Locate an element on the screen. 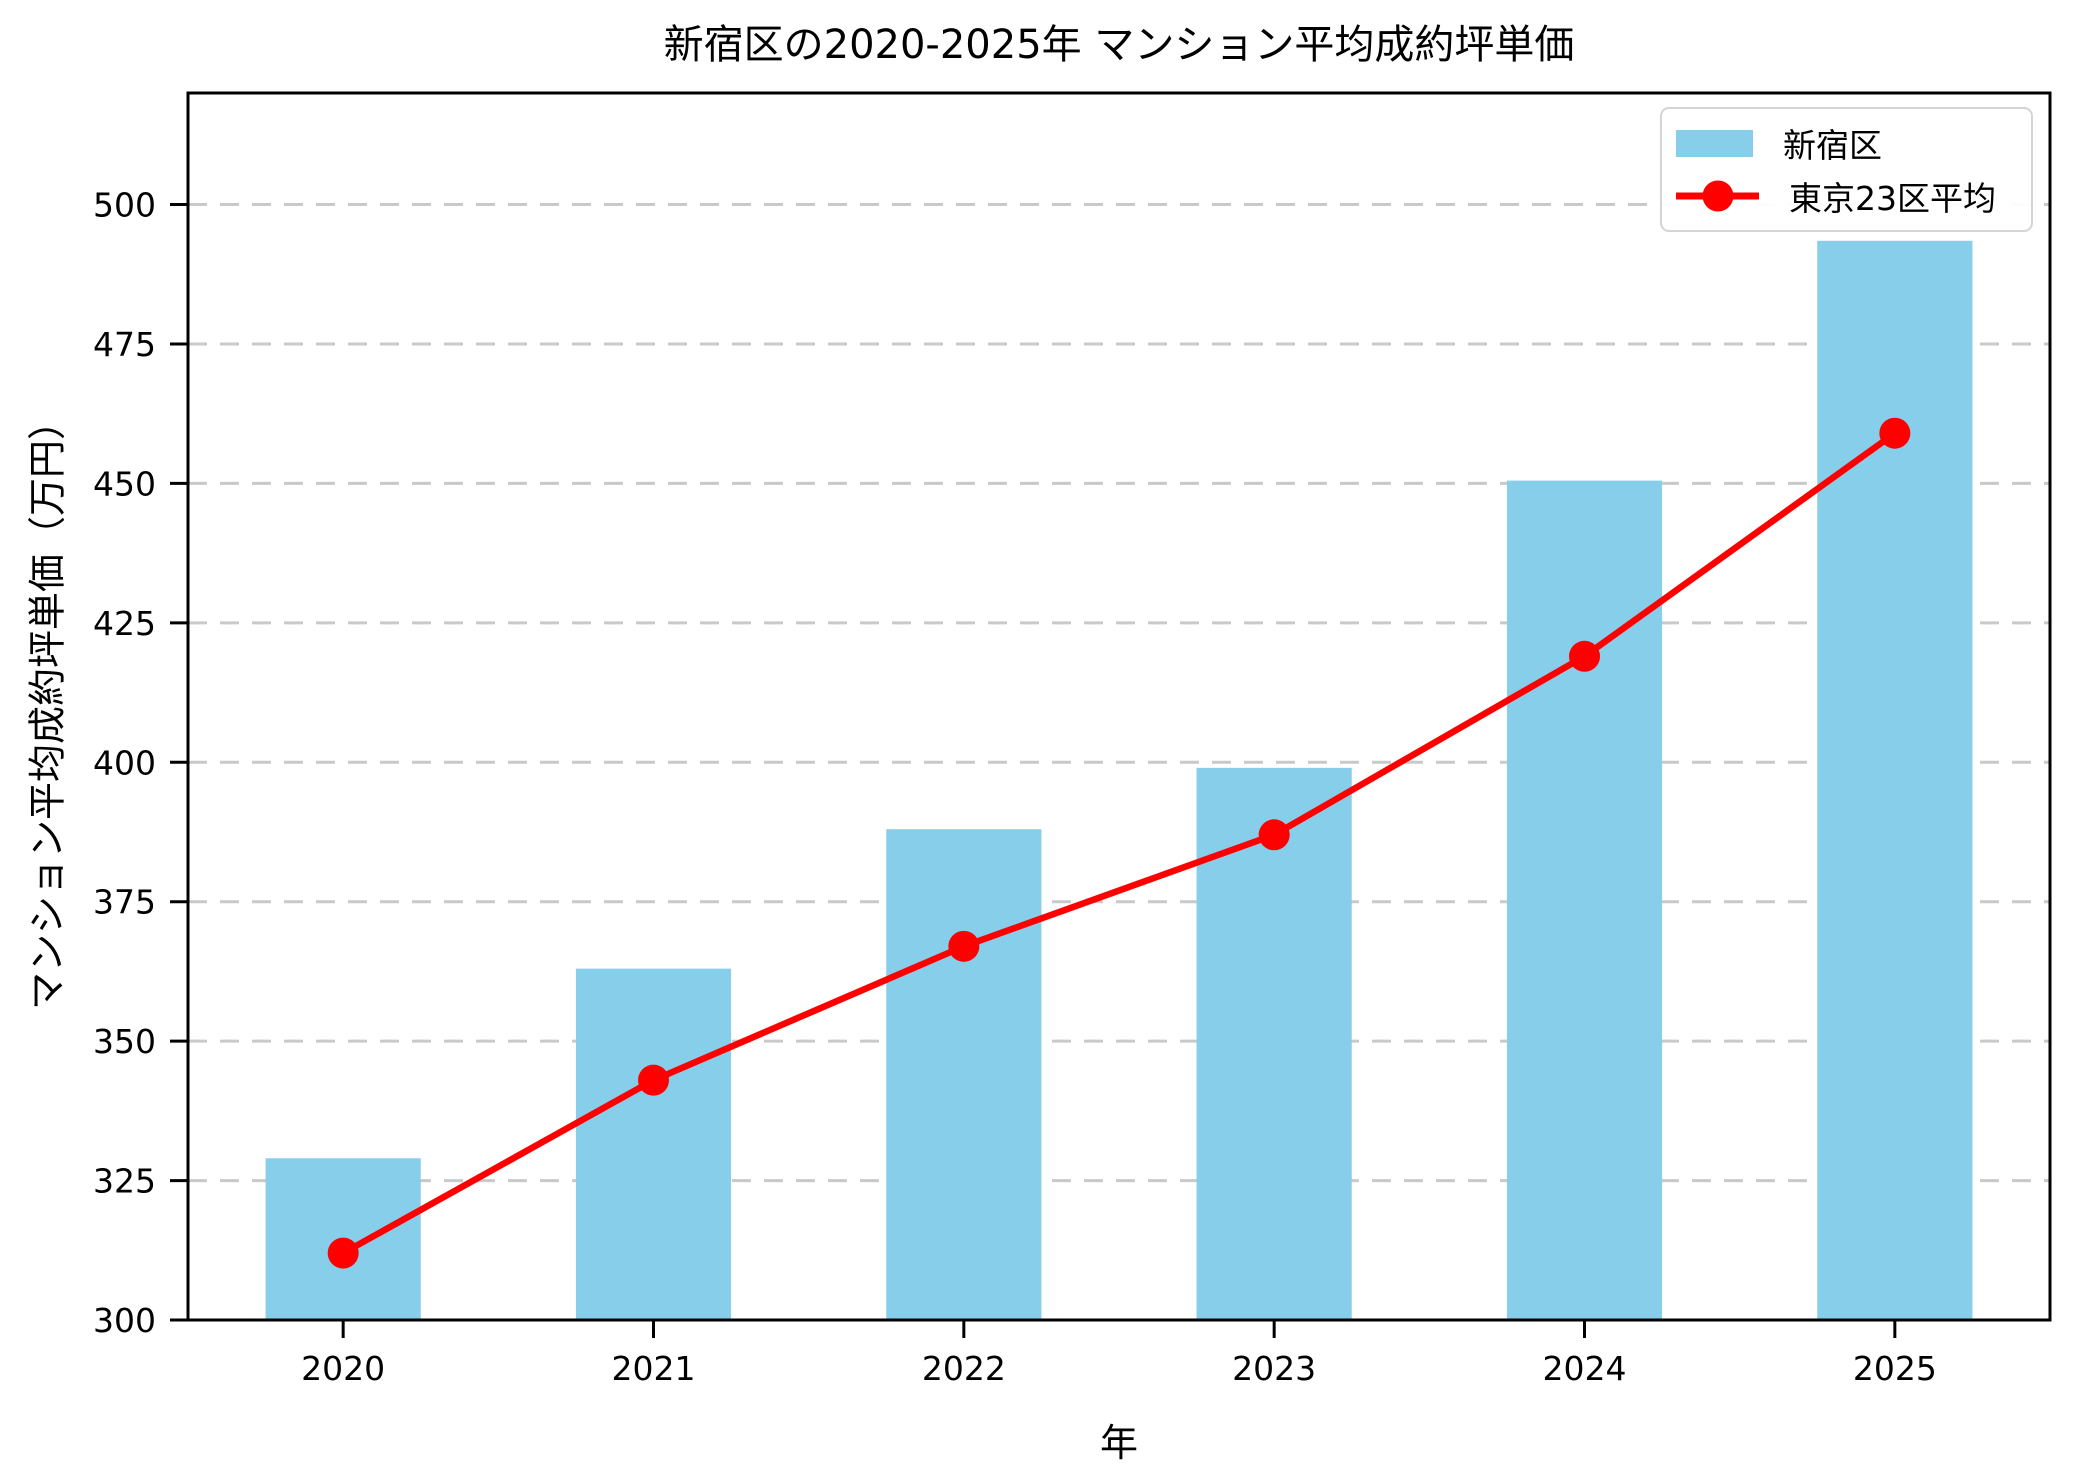 This screenshot has height=1474, width=2078. marker-2021 is located at coordinates (653, 1080).